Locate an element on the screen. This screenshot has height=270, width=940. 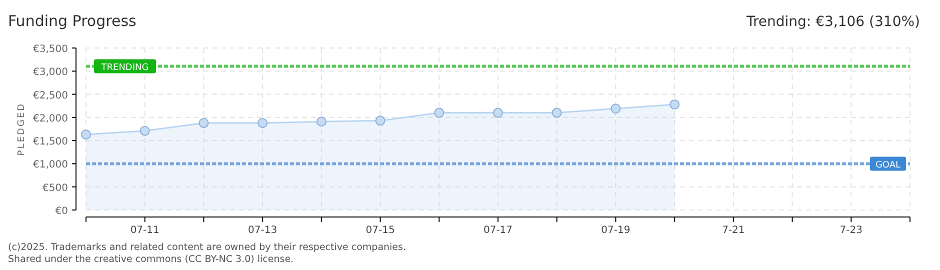
y-tick-label: €3,000 is located at coordinates (50, 72).